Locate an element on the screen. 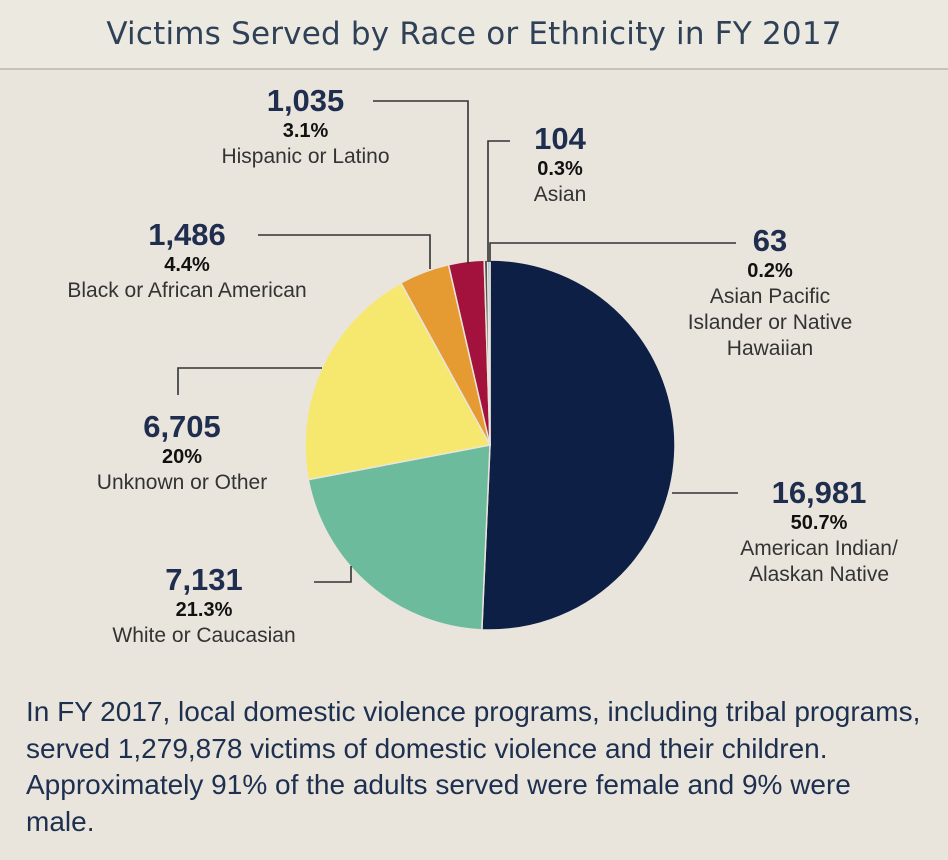  slice-label: 6,705 20% Unknown or Other is located at coordinates (182, 453).